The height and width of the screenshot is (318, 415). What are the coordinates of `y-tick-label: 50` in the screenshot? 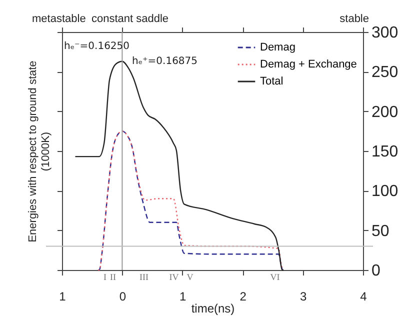 It's located at (381, 231).